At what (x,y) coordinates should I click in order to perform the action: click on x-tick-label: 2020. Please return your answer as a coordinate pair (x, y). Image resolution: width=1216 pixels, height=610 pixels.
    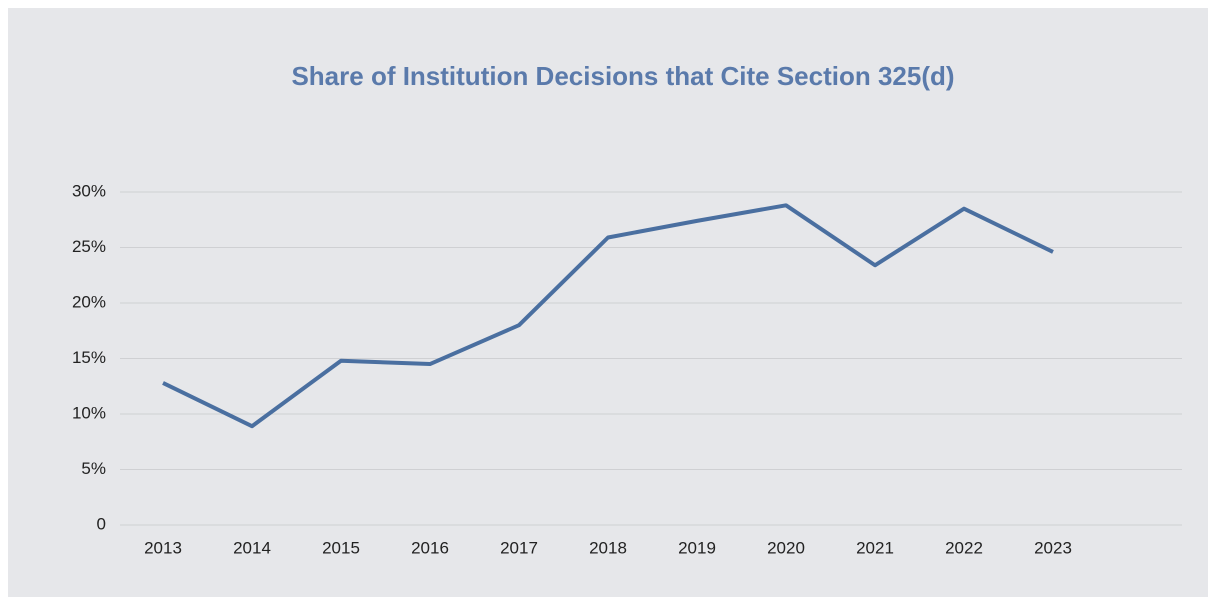
    Looking at the image, I should click on (786, 547).